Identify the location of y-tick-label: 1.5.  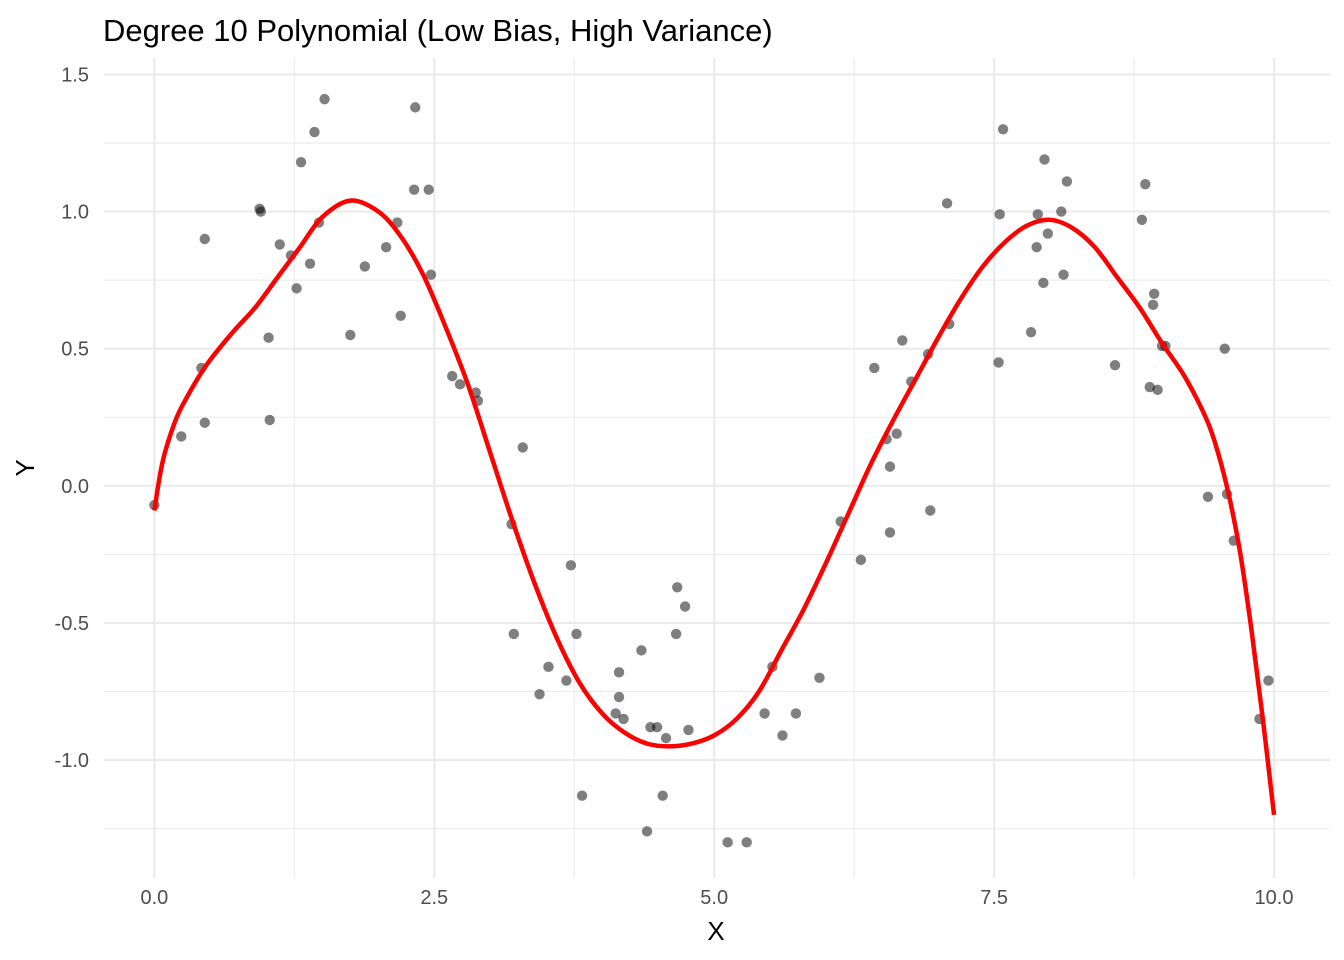
(75, 75).